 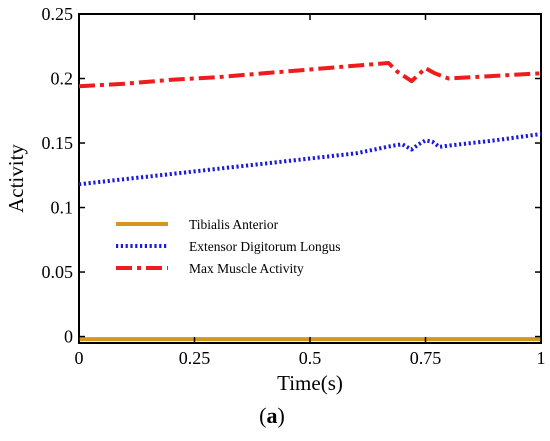 What do you see at coordinates (58, 272) in the screenshot?
I see `y-tick-label: 0.05` at bounding box center [58, 272].